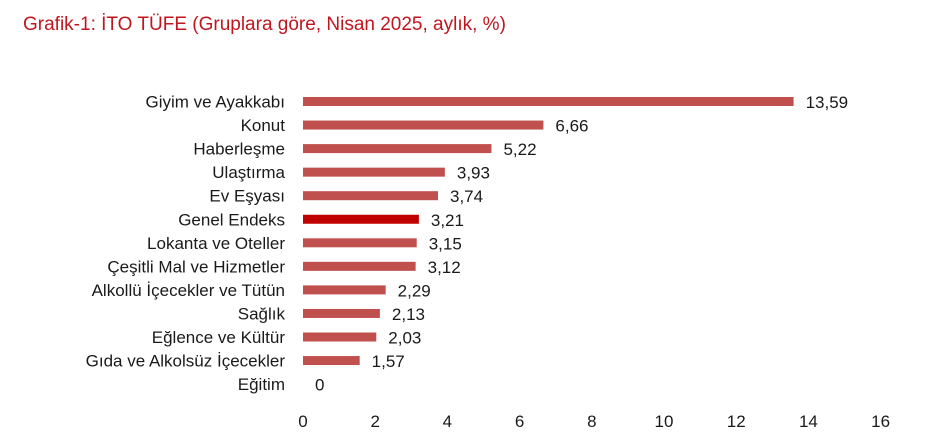  What do you see at coordinates (188, 290) in the screenshot?
I see `category-label-alkollu-i-cecekler-ve-tutun: Alkollü İçecekler ve Tütün` at bounding box center [188, 290].